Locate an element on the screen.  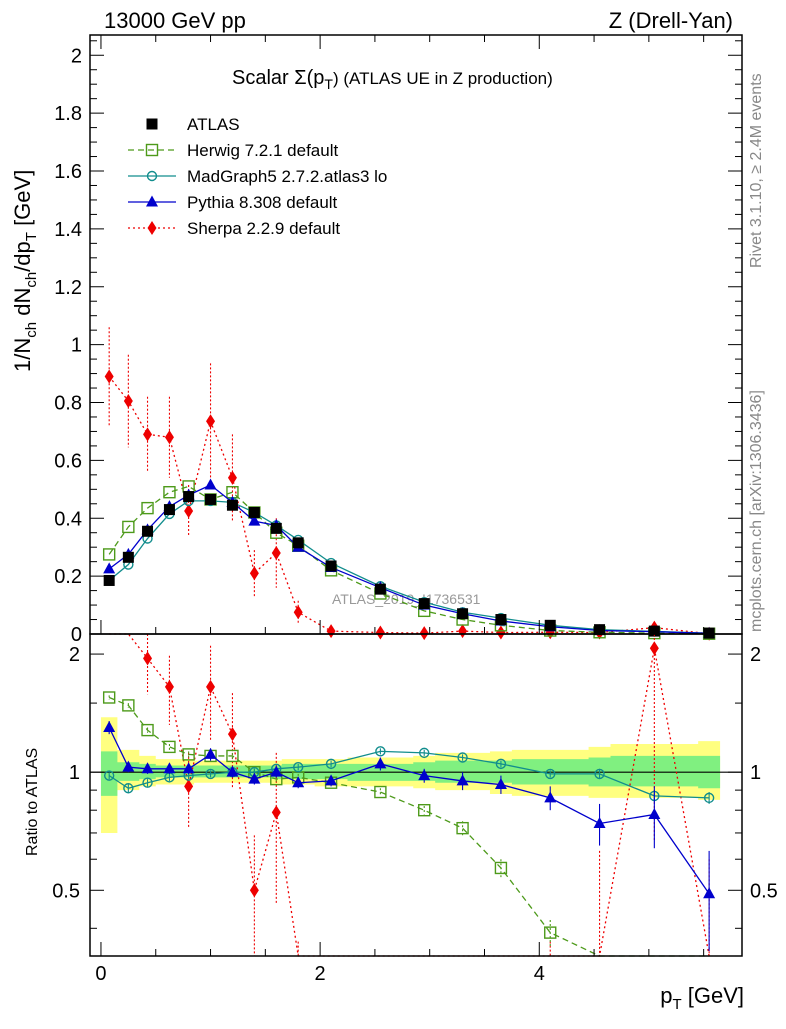
top-ytick-label: 0.6 is located at coordinates (68, 461).